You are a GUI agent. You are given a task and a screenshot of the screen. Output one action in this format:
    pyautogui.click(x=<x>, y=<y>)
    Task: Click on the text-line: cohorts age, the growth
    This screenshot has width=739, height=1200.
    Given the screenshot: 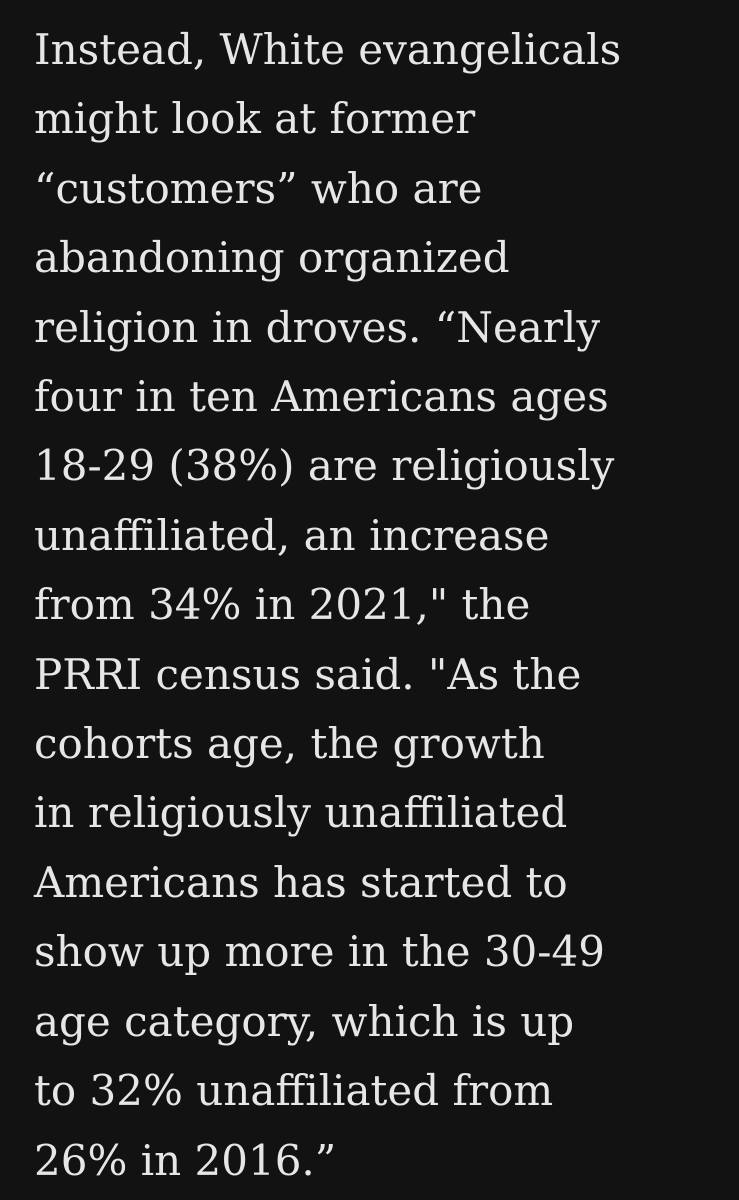 What is the action you would take?
    pyautogui.click(x=289, y=744)
    